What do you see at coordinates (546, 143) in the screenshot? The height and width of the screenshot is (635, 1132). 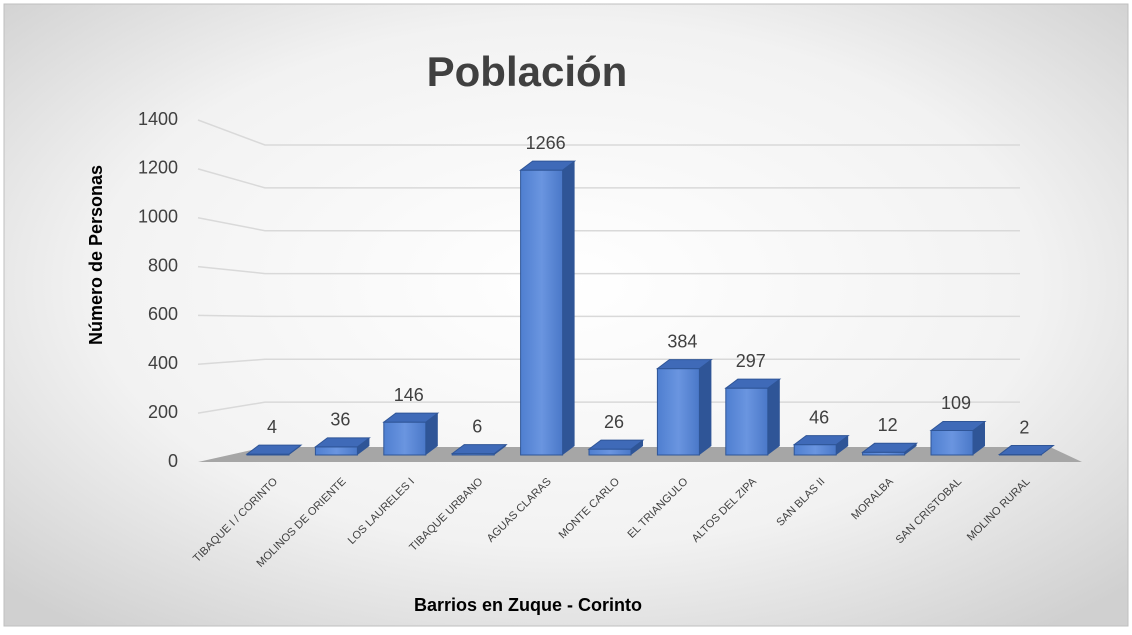 I see `data-label: 1266` at bounding box center [546, 143].